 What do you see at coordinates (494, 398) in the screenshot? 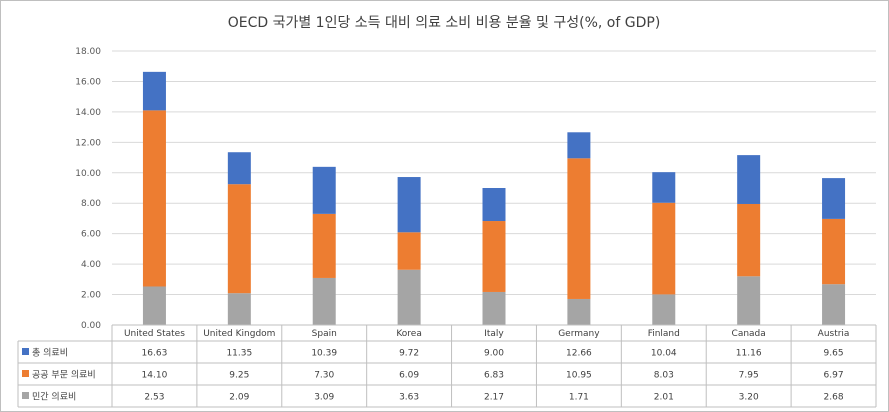
I see `data-label: 2.17` at bounding box center [494, 398].